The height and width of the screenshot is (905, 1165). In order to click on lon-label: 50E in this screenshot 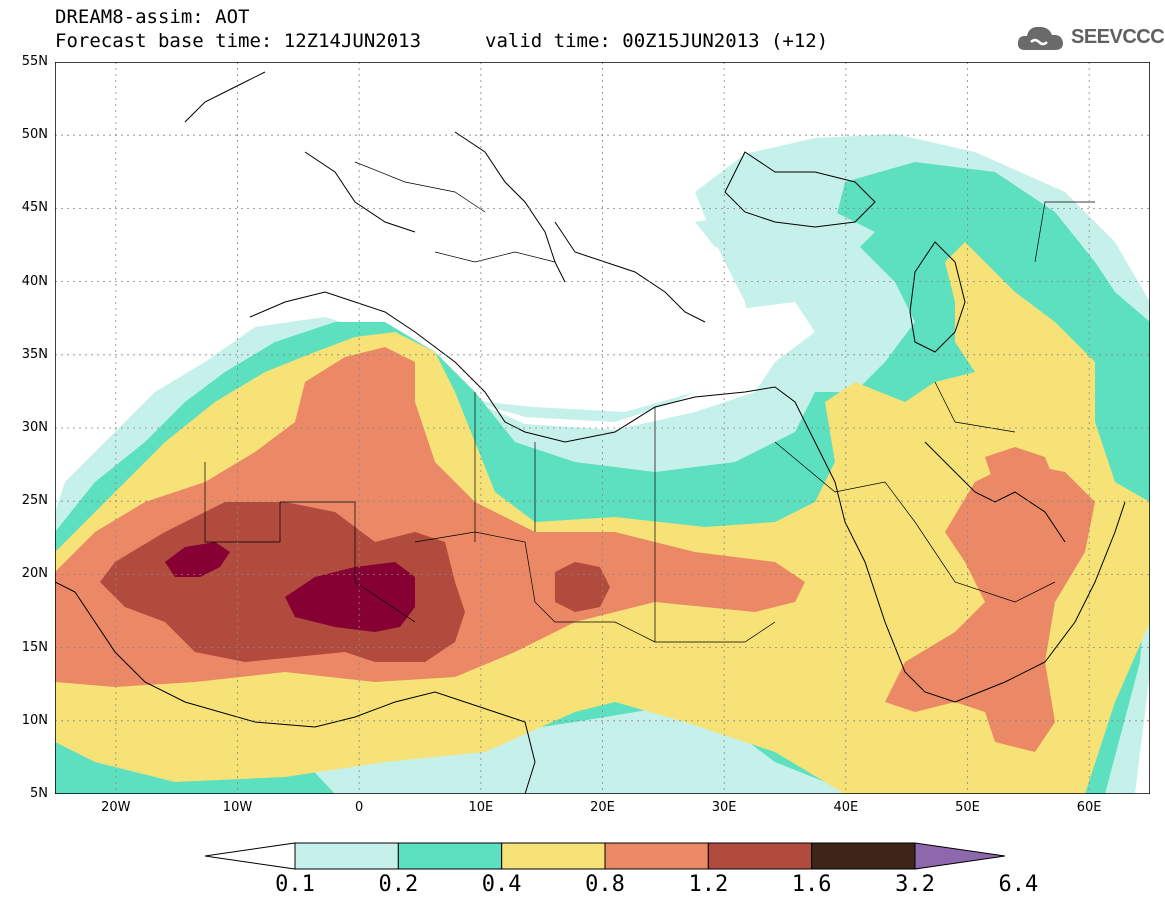, I will do `click(967, 807)`.